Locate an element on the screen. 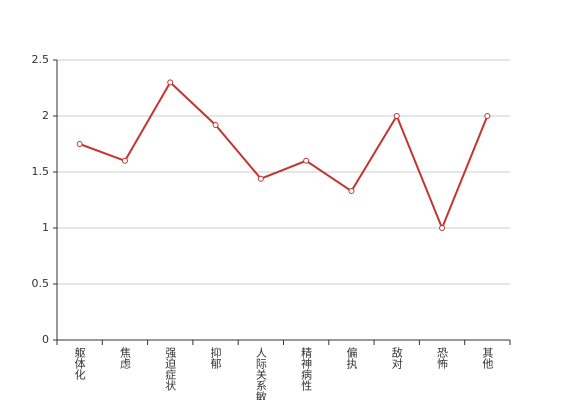  x-tick-label: 其他 is located at coordinates (487, 358).